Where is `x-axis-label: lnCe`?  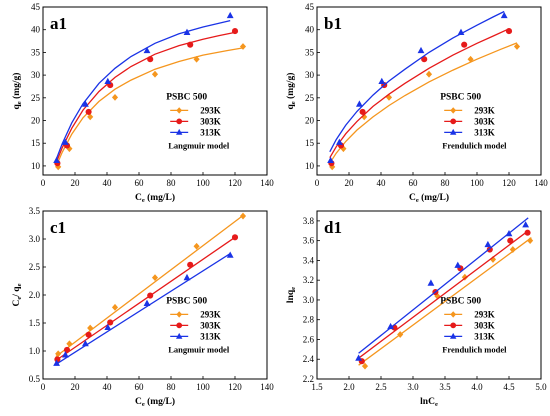
x-axis-label: lnCe is located at coordinates (429, 402).